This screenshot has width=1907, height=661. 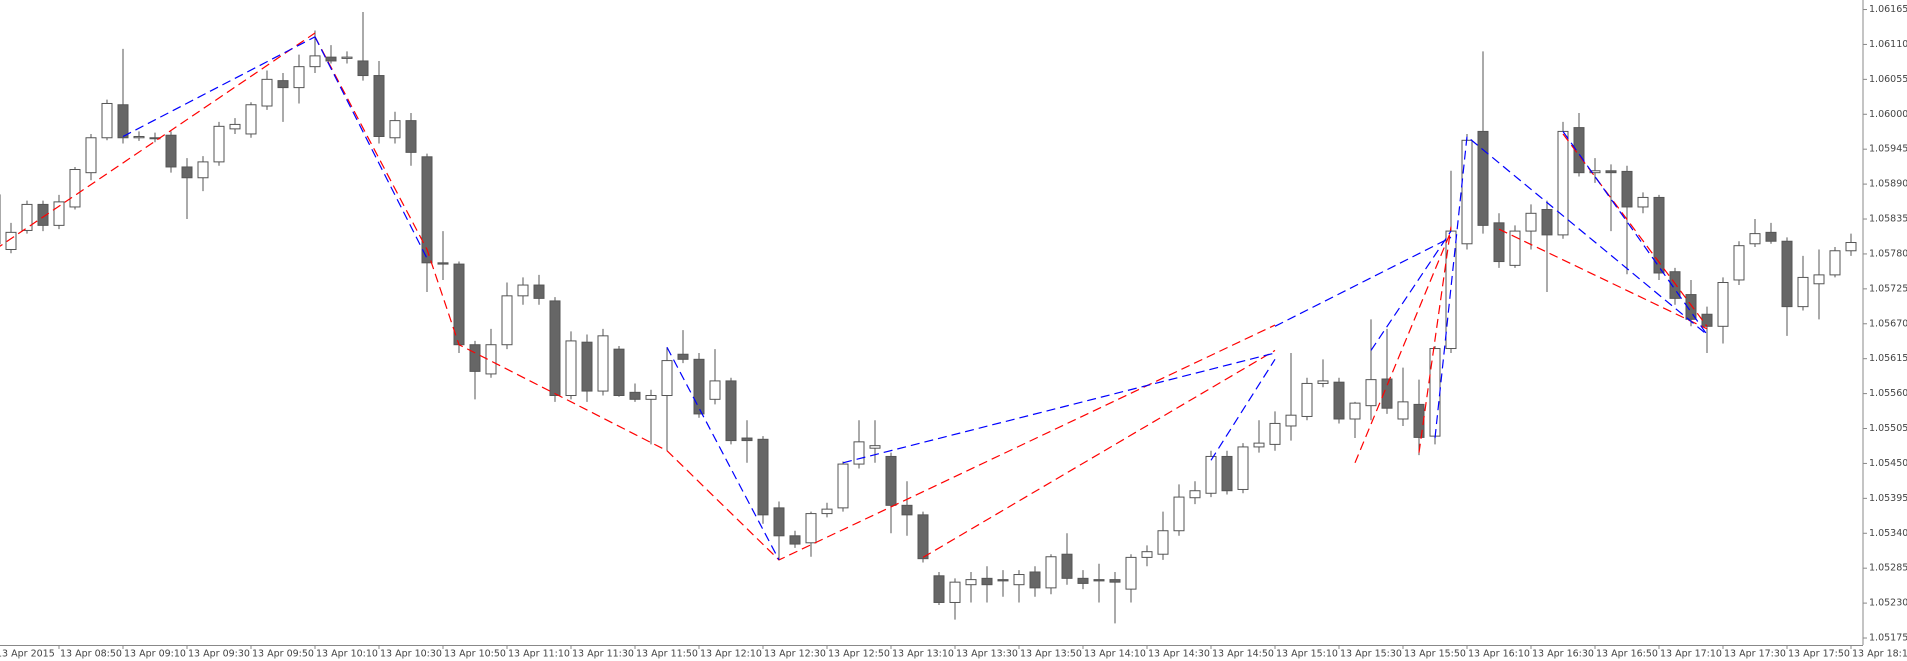 What do you see at coordinates (1627, 654) in the screenshot?
I see `x-tick-label: 13 Apr 16:50` at bounding box center [1627, 654].